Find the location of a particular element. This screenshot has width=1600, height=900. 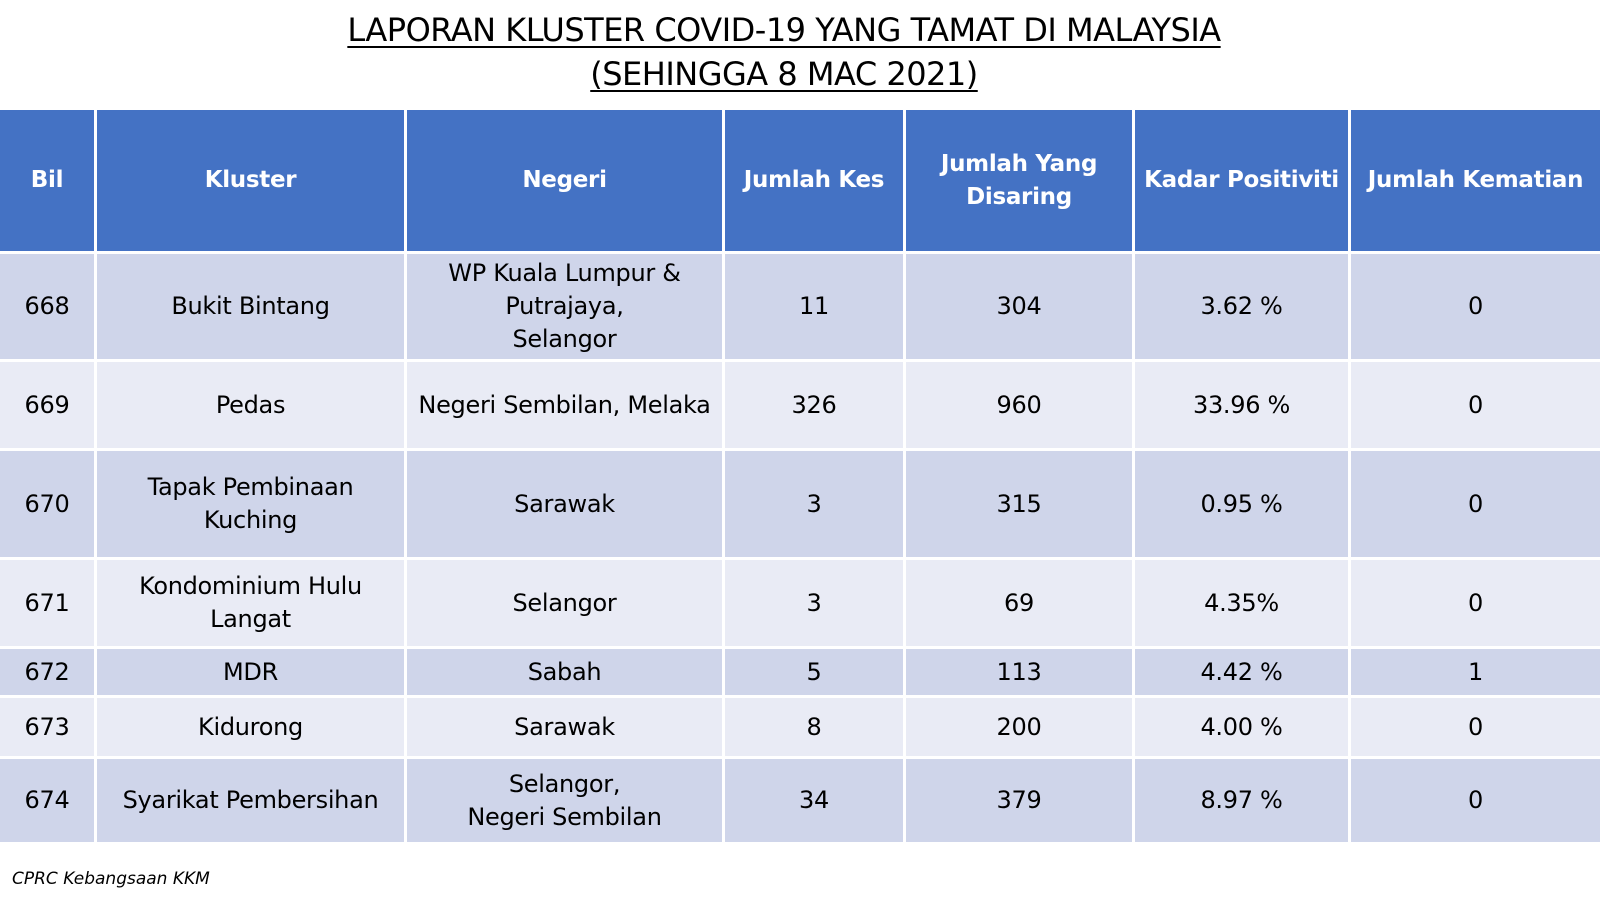

cell-jumlah-kematian: 1 is located at coordinates (1475, 673).